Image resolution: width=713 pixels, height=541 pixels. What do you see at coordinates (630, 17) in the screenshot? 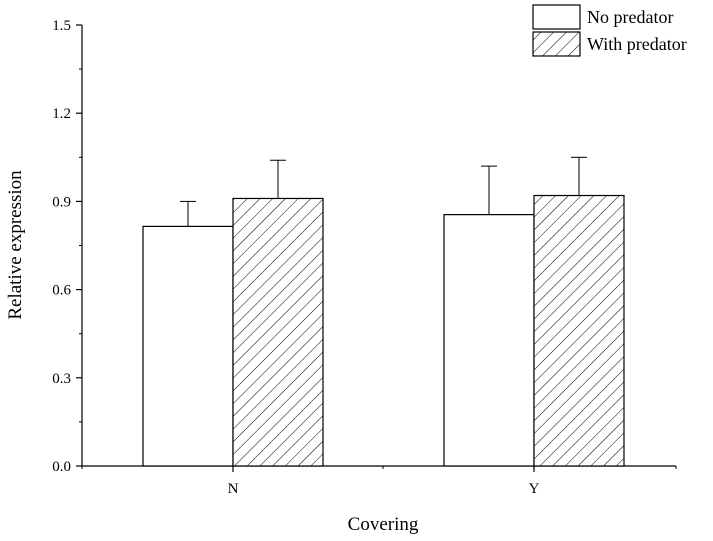
I see `legend-label: No predator` at bounding box center [630, 17].